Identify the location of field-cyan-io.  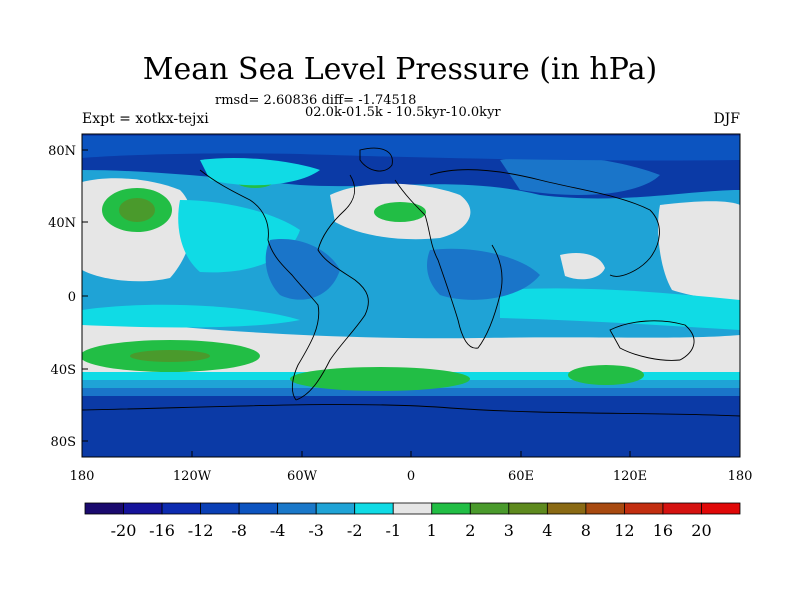
(620, 309).